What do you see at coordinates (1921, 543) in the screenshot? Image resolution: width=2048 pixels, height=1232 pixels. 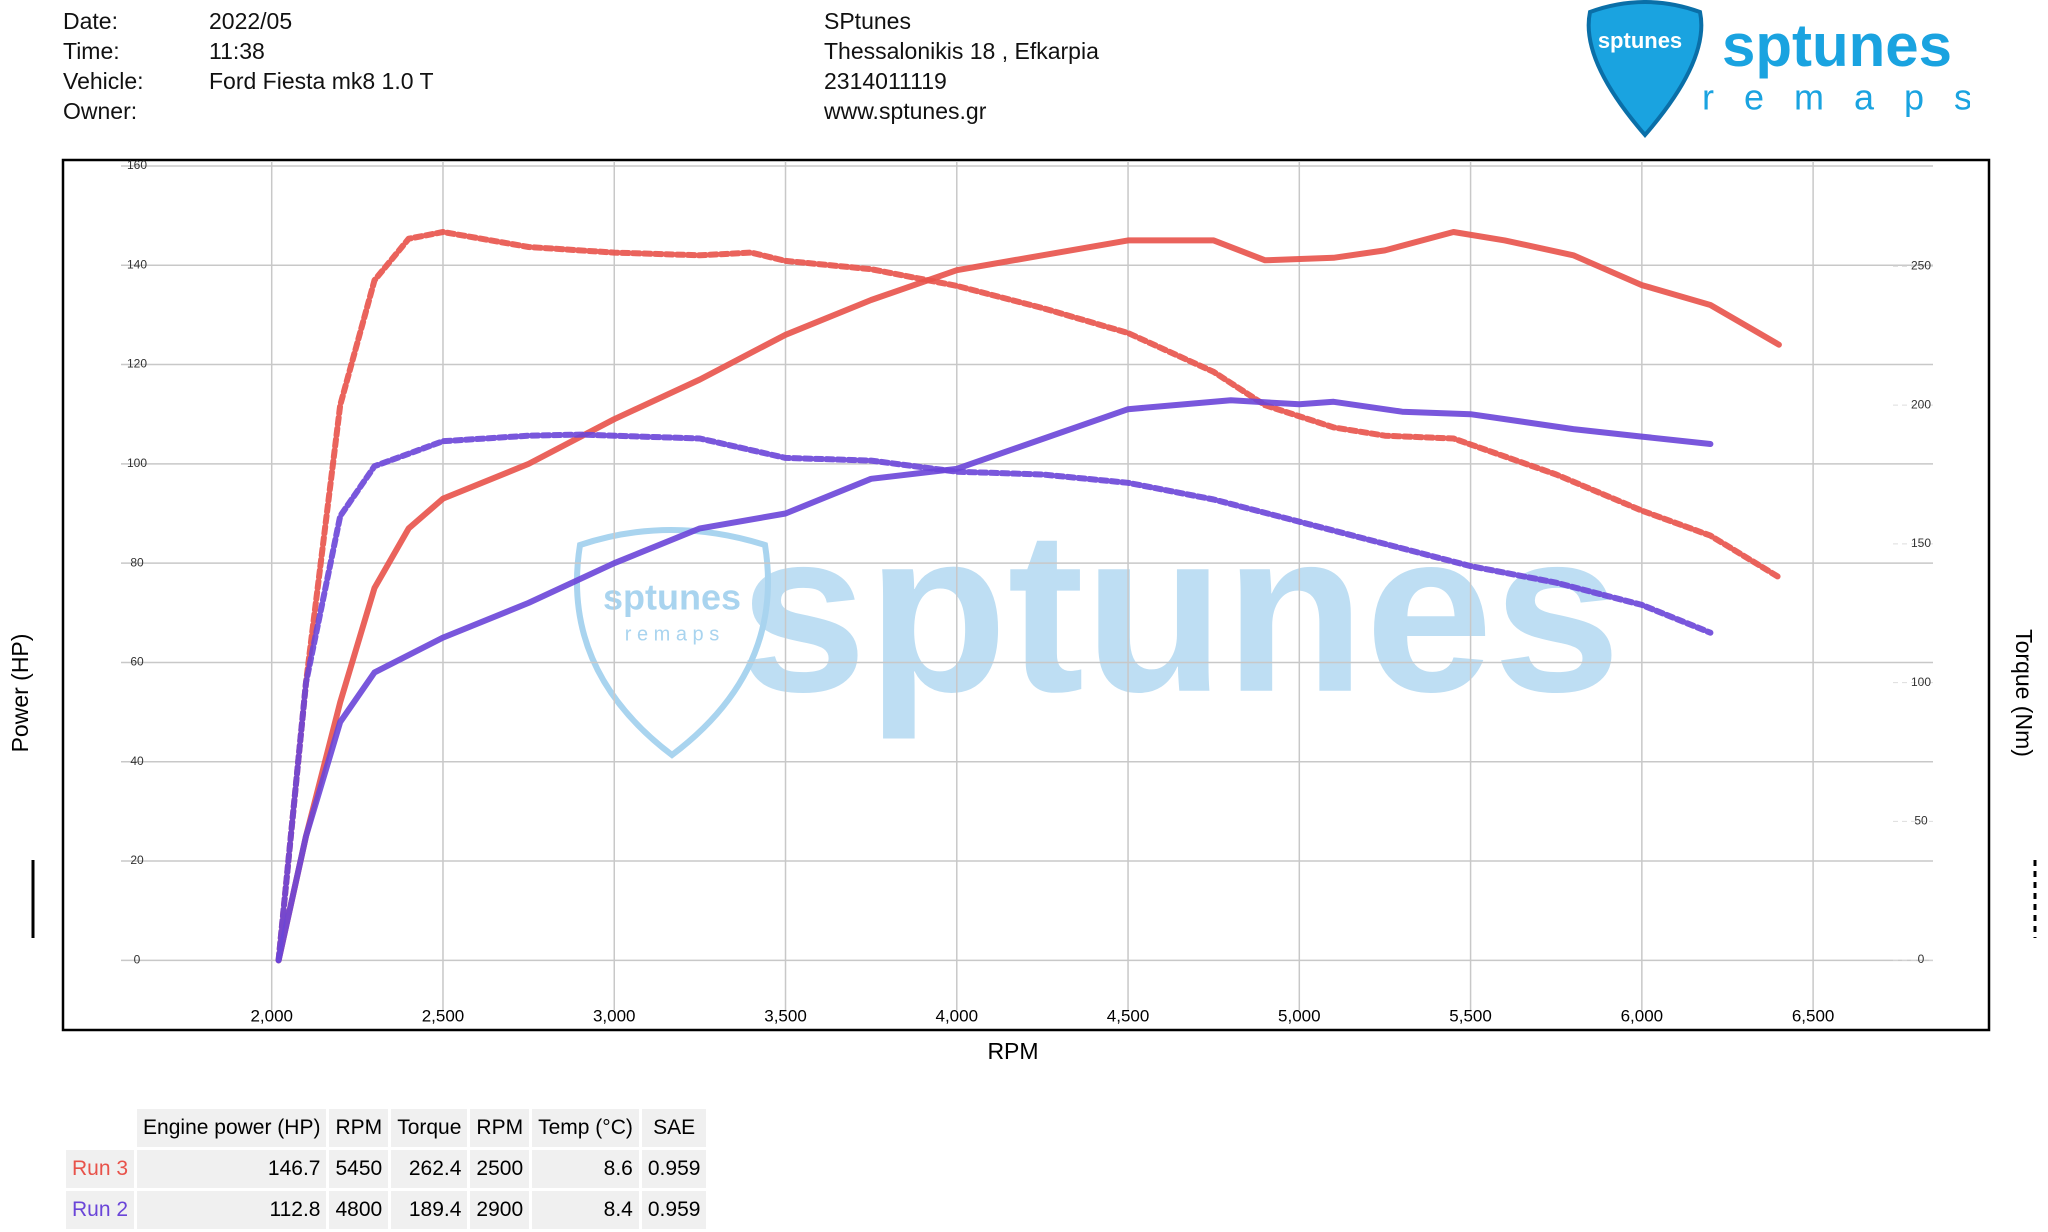 I see `y2-tick-label: 150` at bounding box center [1921, 543].